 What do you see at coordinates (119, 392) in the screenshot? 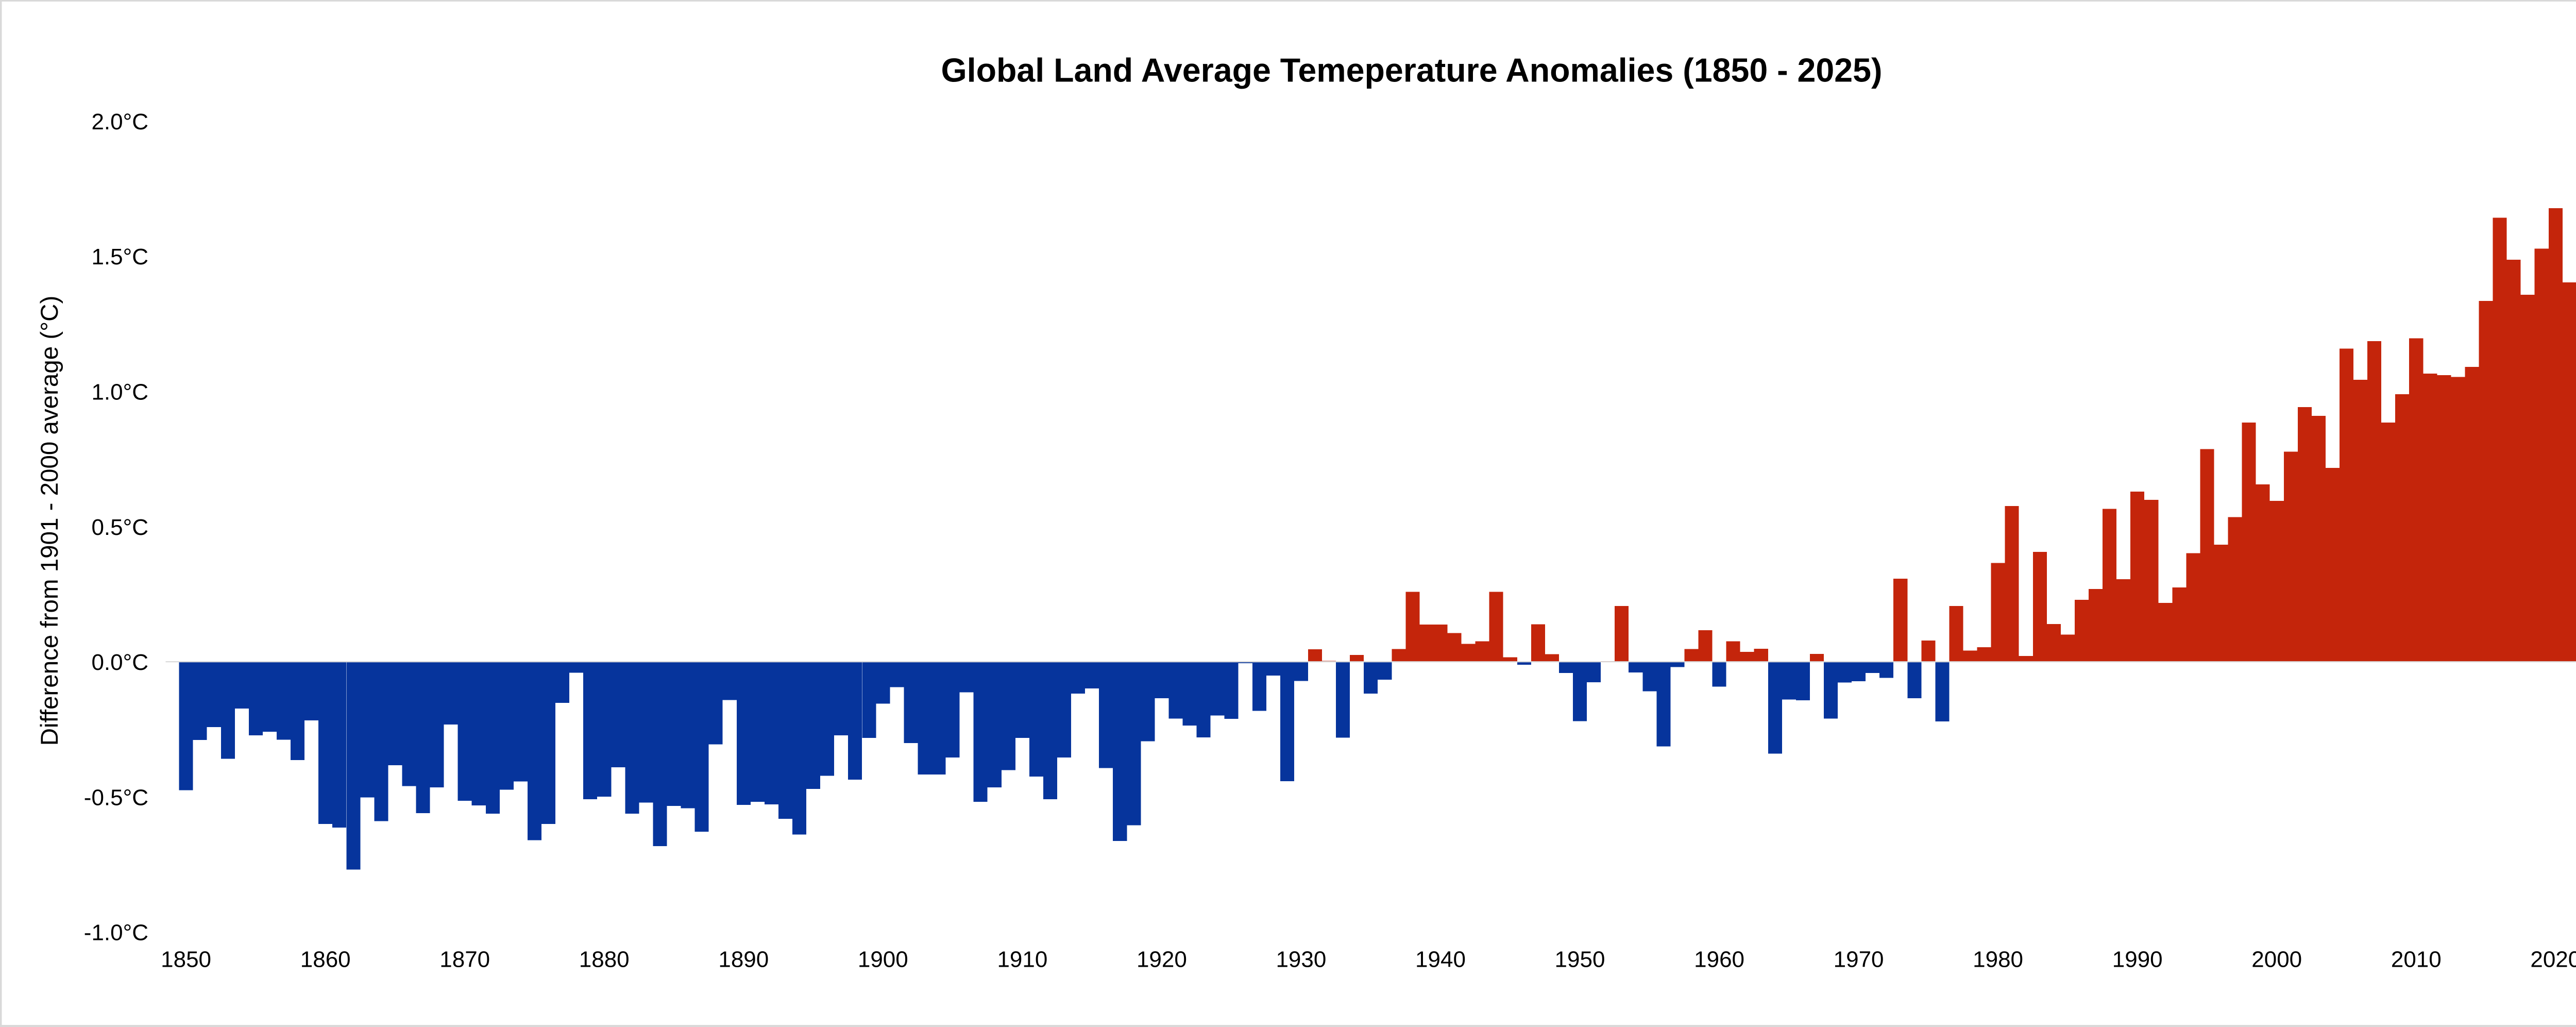
I see `svg-text: 1.0°C` at bounding box center [119, 392].